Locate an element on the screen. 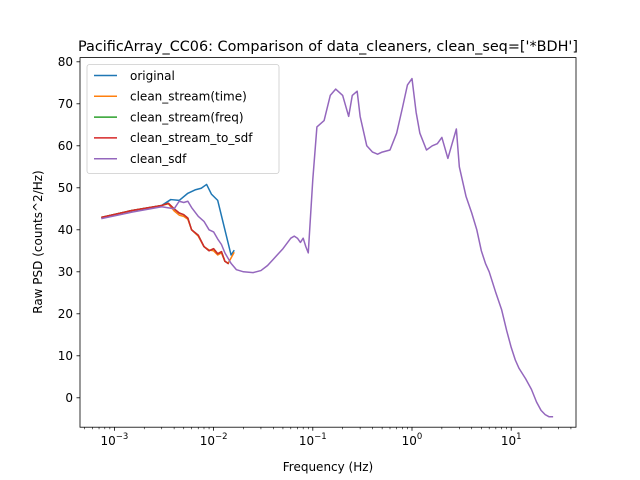 This screenshot has width=640, height=480. y-tick-label: 50 is located at coordinates (65, 188).